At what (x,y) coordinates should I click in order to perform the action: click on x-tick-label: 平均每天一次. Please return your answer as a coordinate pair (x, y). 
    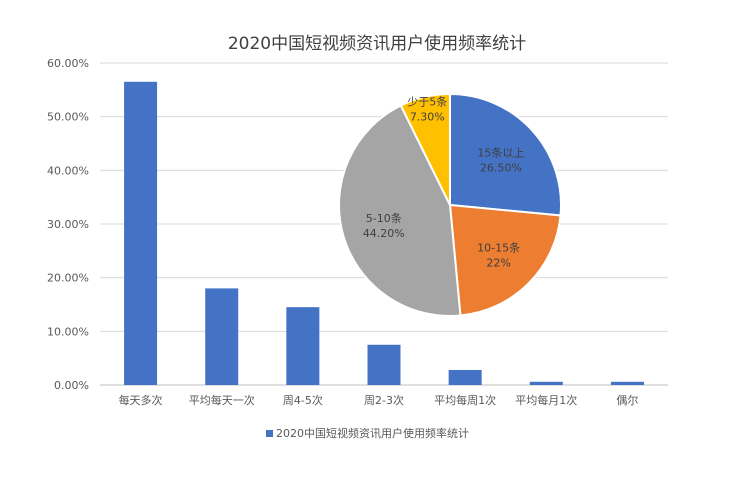
    Looking at the image, I should click on (222, 400).